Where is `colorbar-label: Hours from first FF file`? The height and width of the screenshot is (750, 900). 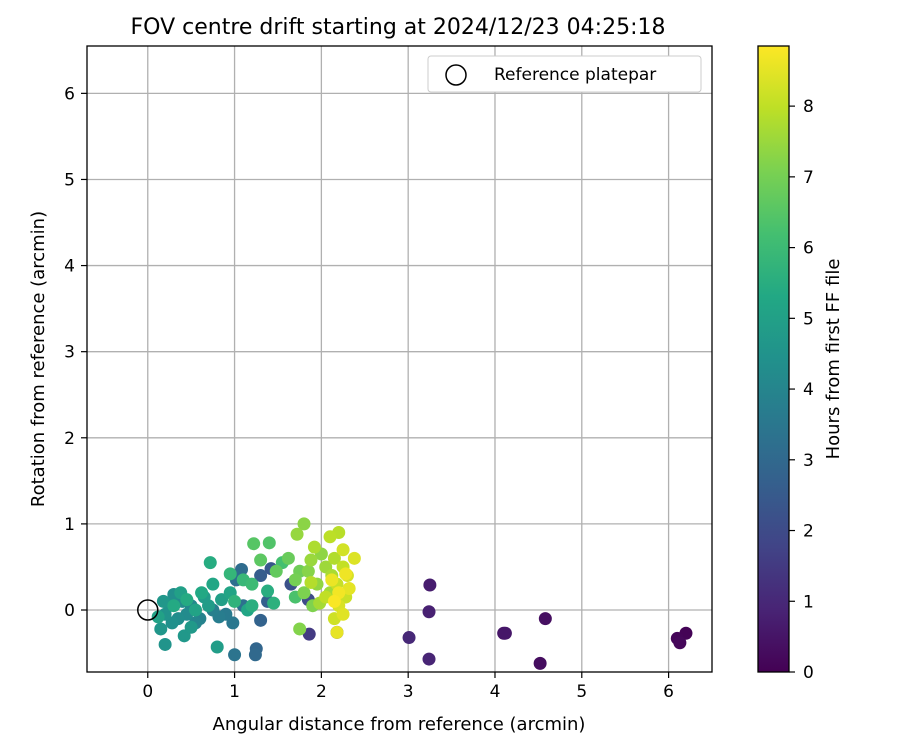 colorbar-label: Hours from first FF file is located at coordinates (833, 359).